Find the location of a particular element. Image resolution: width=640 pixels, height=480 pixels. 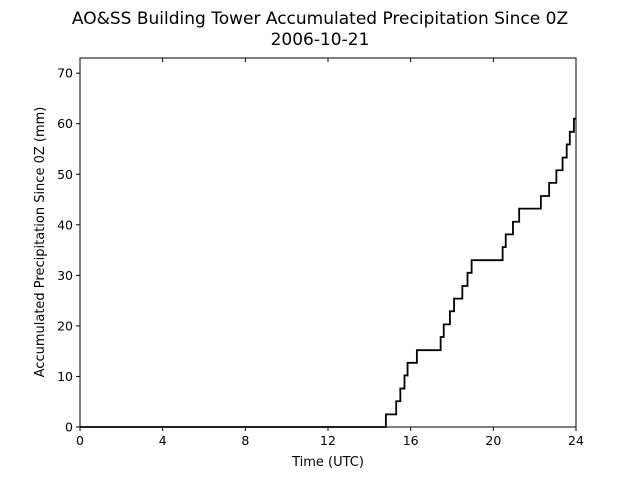

y-tick-label-20: 20 is located at coordinates (65, 325).